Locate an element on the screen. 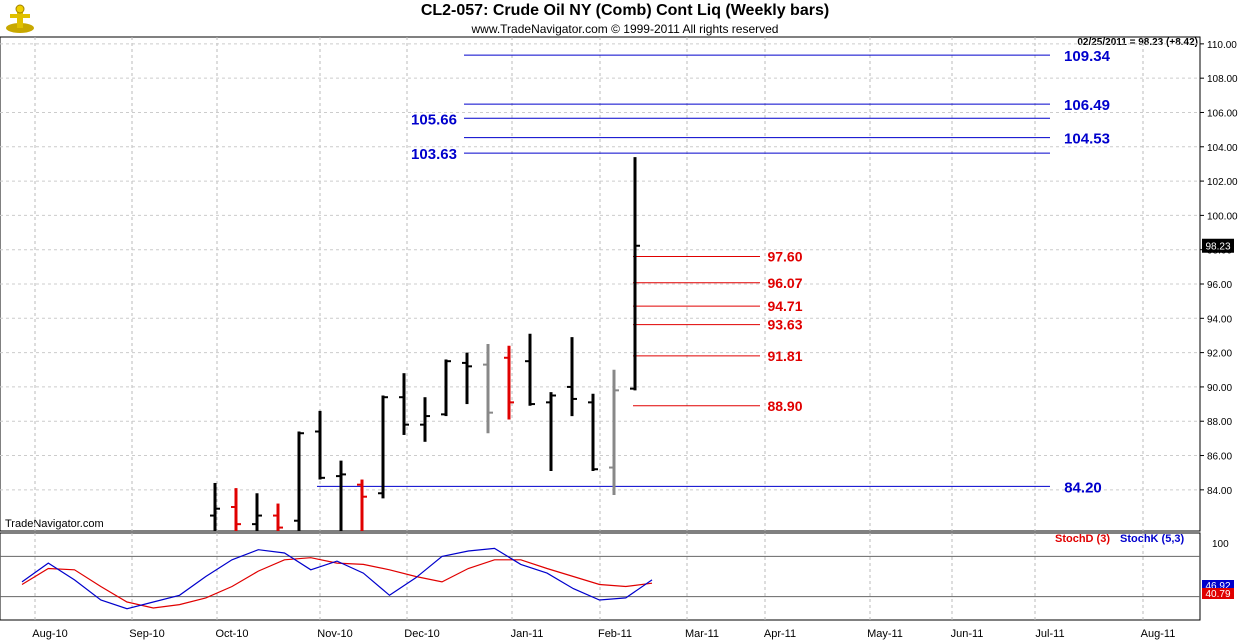  x-tick-label: Mar-11 is located at coordinates (702, 634).